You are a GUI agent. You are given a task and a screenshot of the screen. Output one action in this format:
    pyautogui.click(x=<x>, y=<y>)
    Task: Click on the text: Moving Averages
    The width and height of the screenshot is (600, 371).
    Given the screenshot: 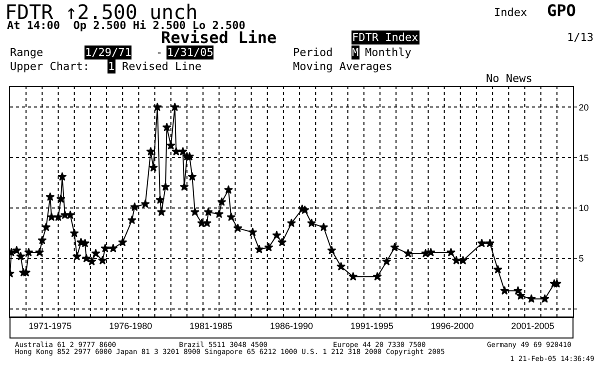 What is the action you would take?
    pyautogui.click(x=342, y=66)
    